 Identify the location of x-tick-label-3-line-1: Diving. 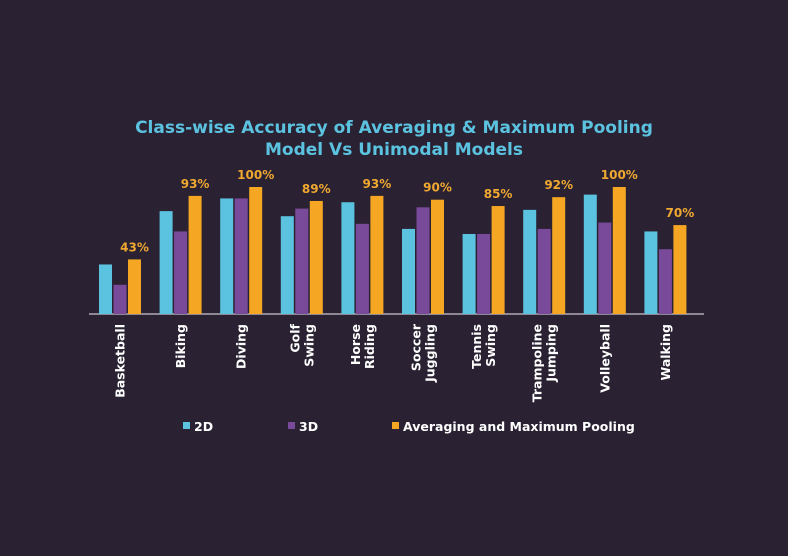
(241, 346).